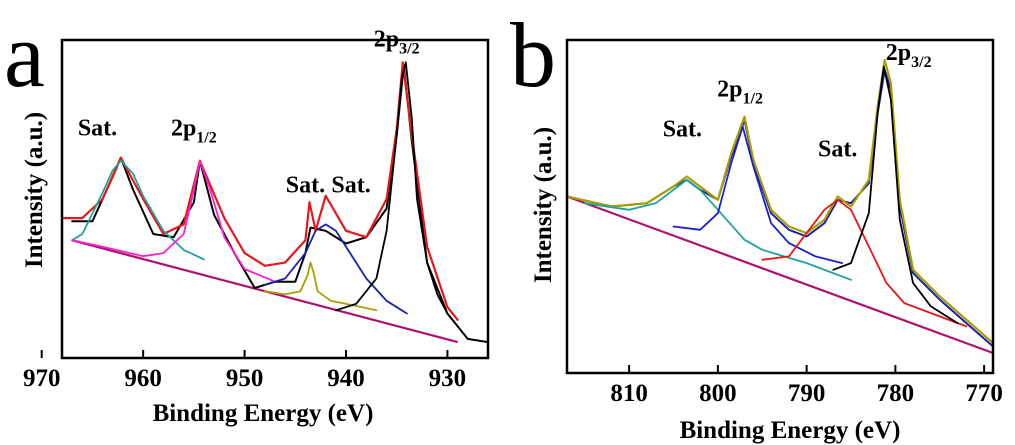 The image size is (1015, 445). I want to click on peak-label-b-0: Sat., so click(682, 130).